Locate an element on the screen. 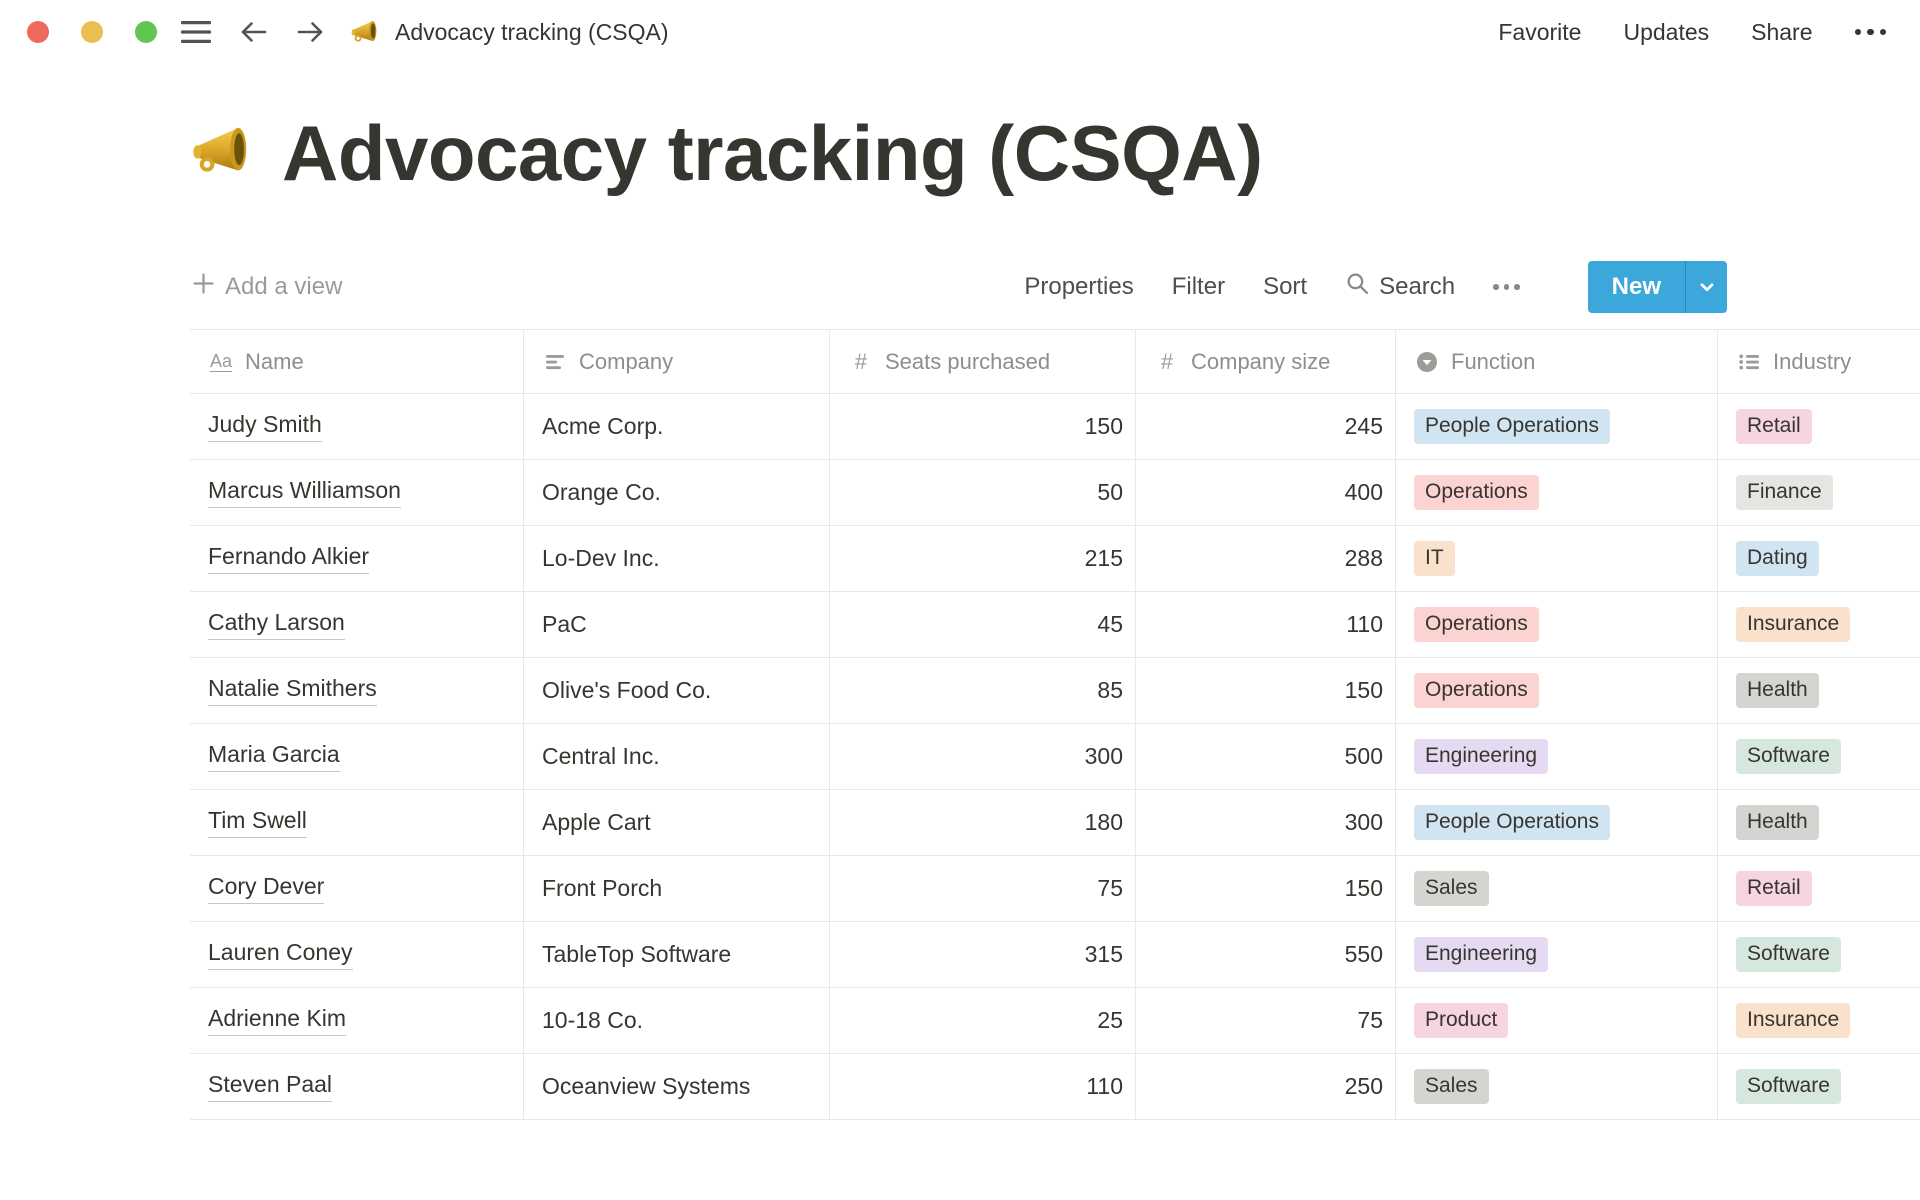  cell-company: TableTop Software is located at coordinates (677, 954).